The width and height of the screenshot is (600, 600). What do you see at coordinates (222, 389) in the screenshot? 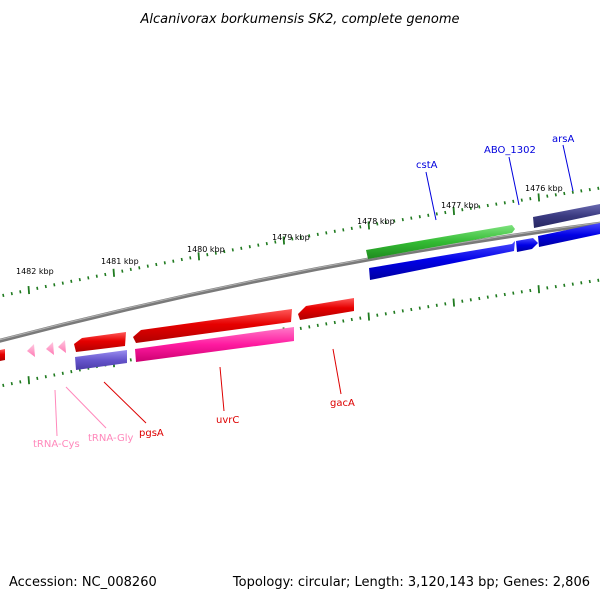
I see `leader-uvrC` at bounding box center [222, 389].